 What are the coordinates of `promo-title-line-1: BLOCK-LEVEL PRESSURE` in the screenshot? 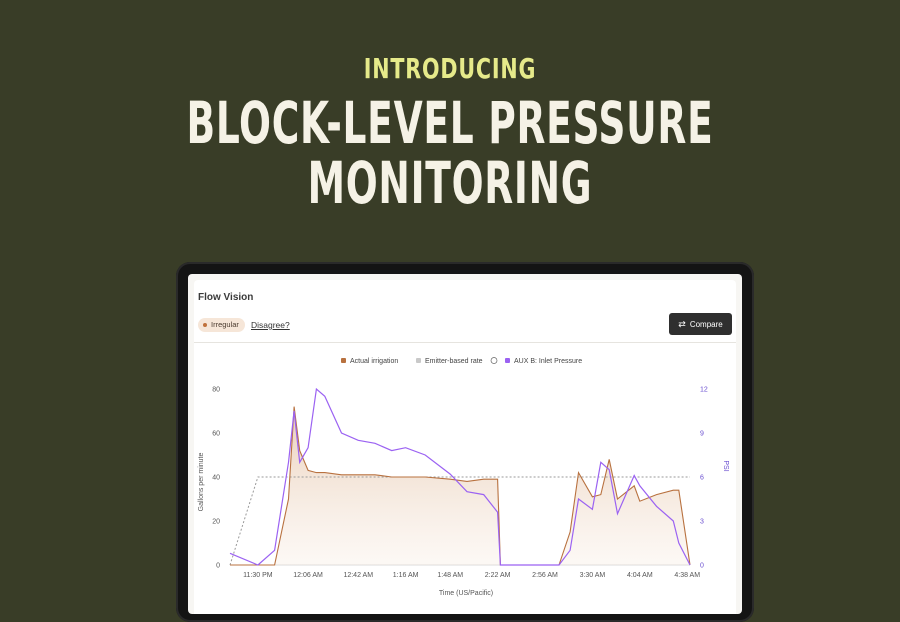 It's located at (450, 123).